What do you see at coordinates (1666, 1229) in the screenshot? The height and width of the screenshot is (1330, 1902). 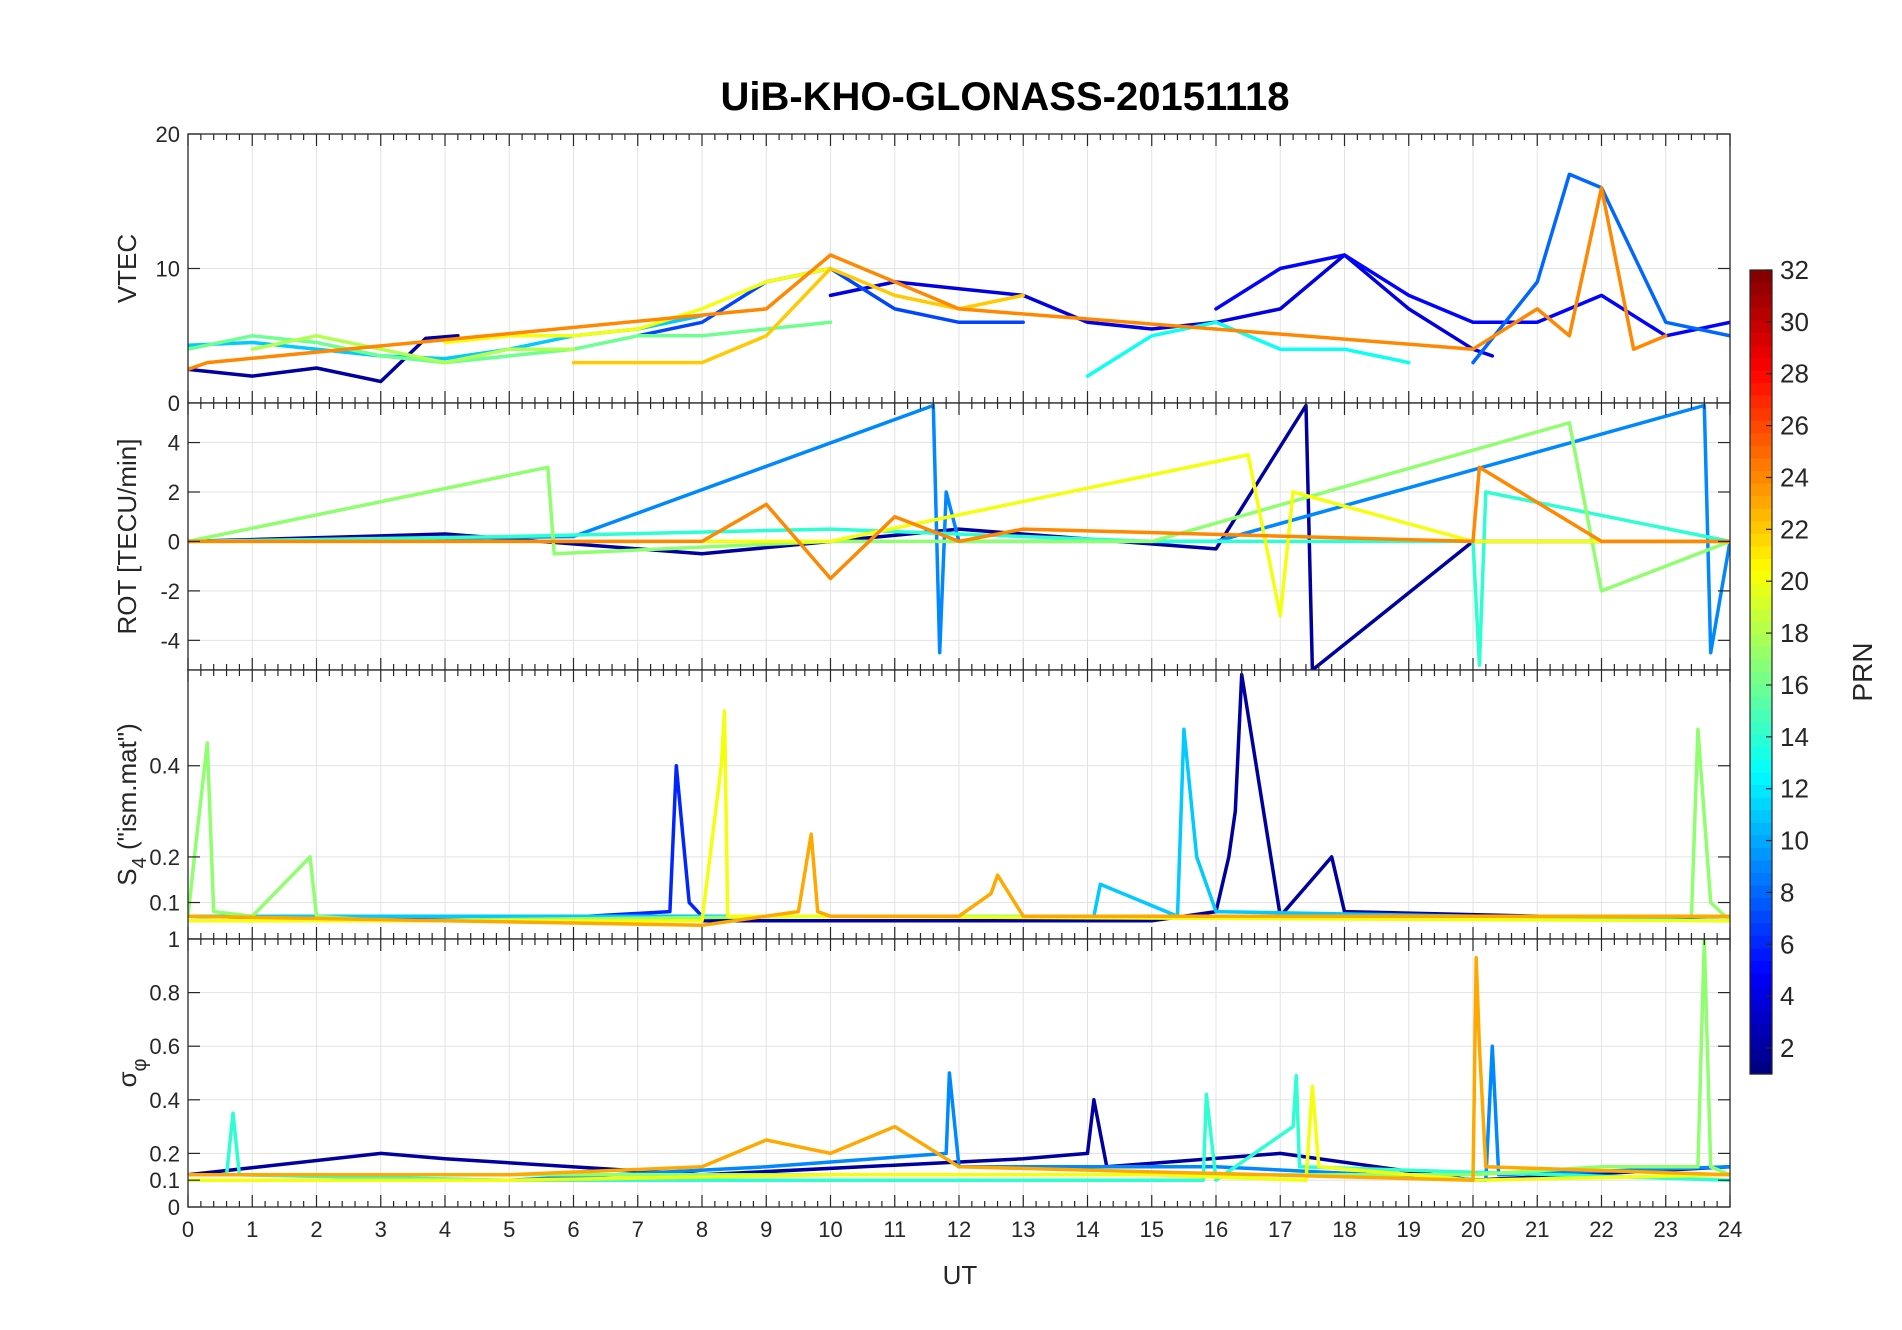 I see `x-tick-label: 23` at bounding box center [1666, 1229].